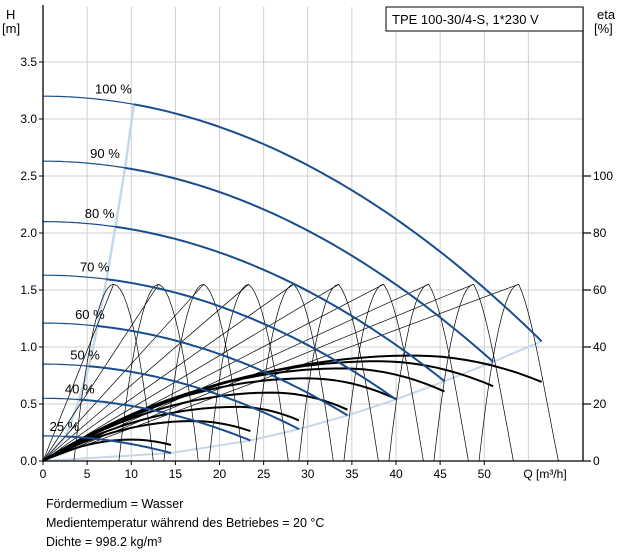 The image size is (629, 559). Describe the element at coordinates (10, 14) in the screenshot. I see `y-axis-label: H` at that location.